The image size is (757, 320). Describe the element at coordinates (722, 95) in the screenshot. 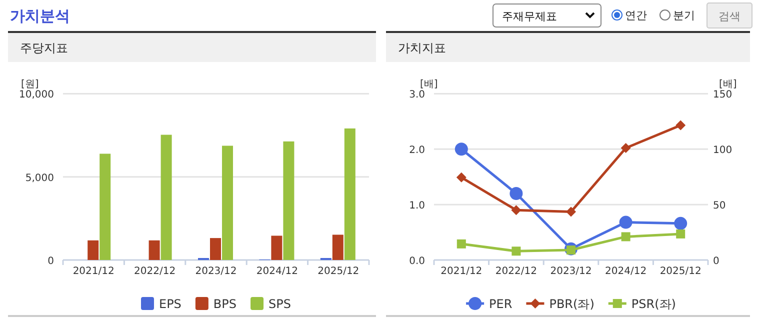

I see `y2-tick-label: 150` at that location.